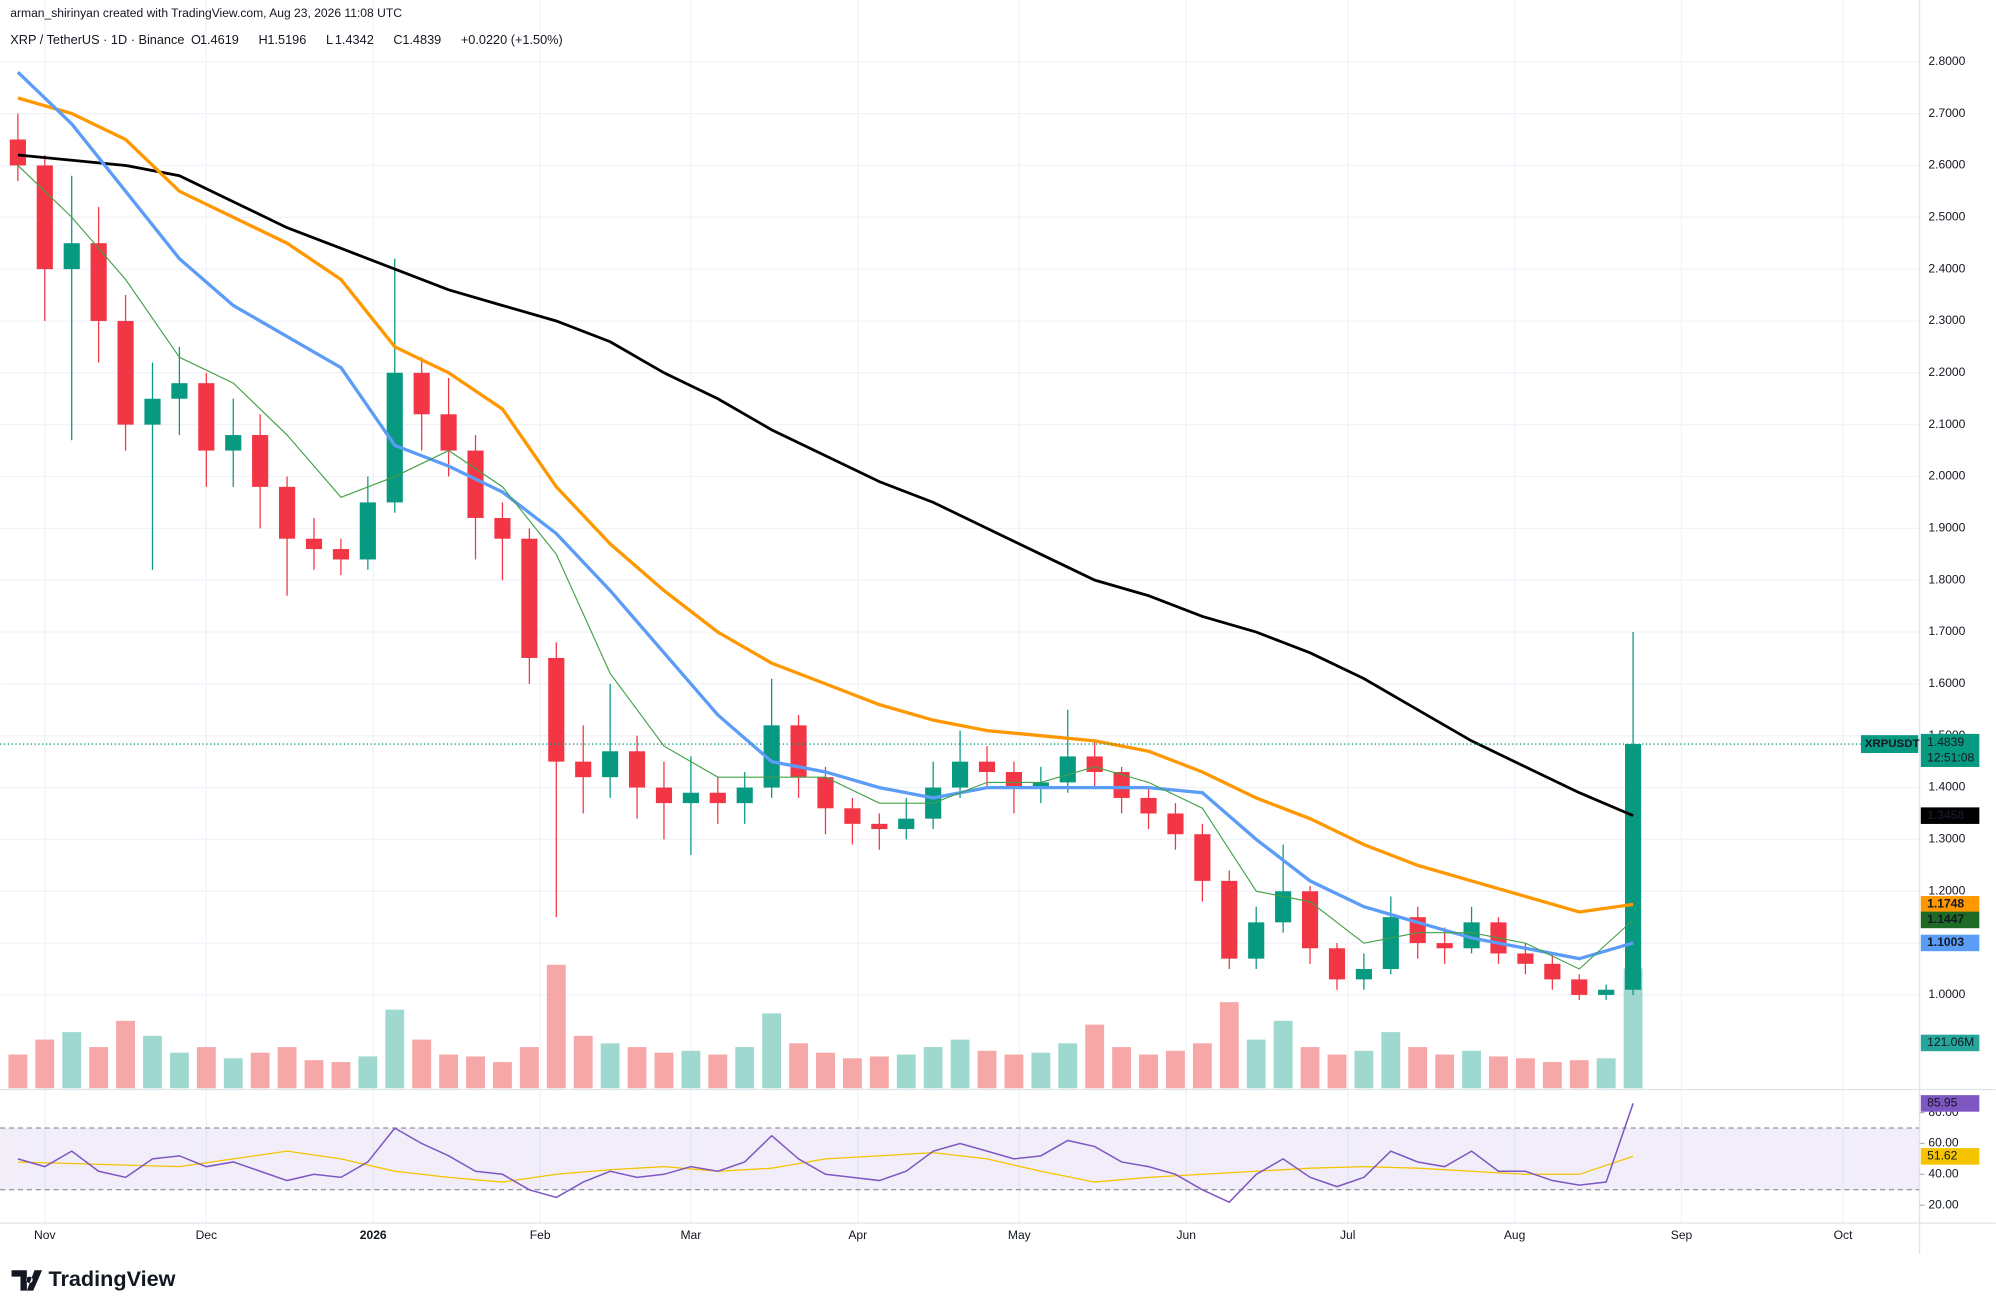  Describe the element at coordinates (1946, 787) in the screenshot. I see `y-tick-label: 1.4000` at that location.